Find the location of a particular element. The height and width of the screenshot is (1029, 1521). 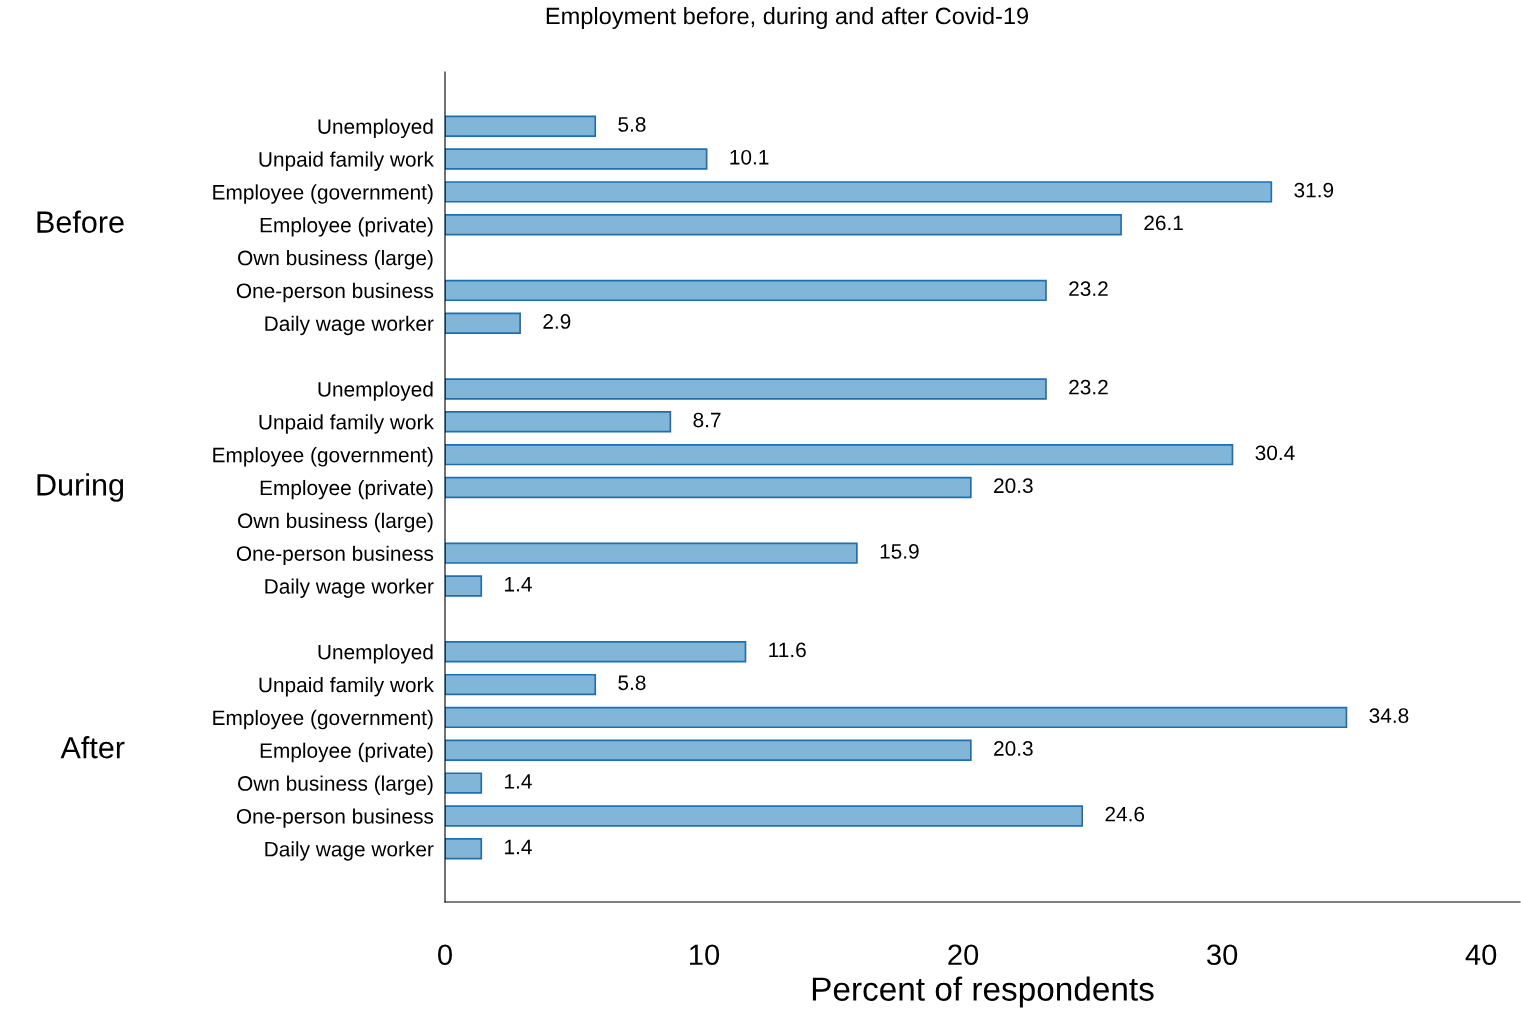

data-label: 15.9 is located at coordinates (899, 551).